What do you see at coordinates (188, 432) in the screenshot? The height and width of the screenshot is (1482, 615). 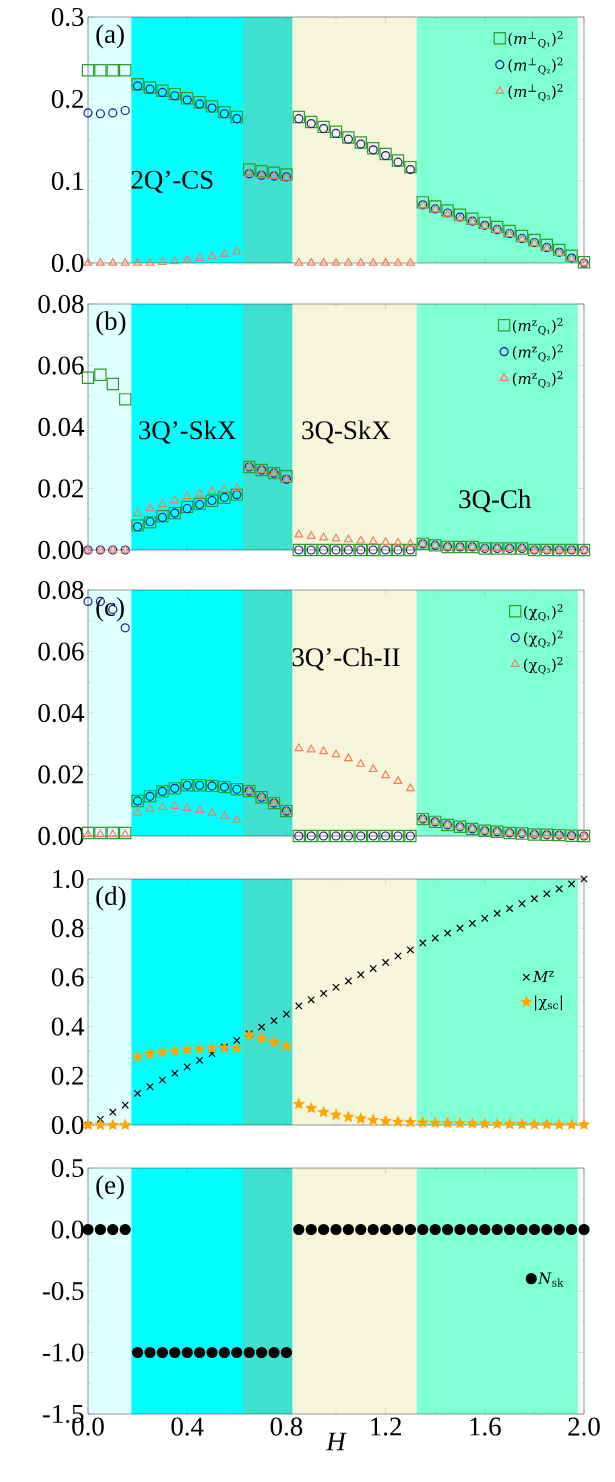 I see `annotation: 3Q’-SkX` at bounding box center [188, 432].